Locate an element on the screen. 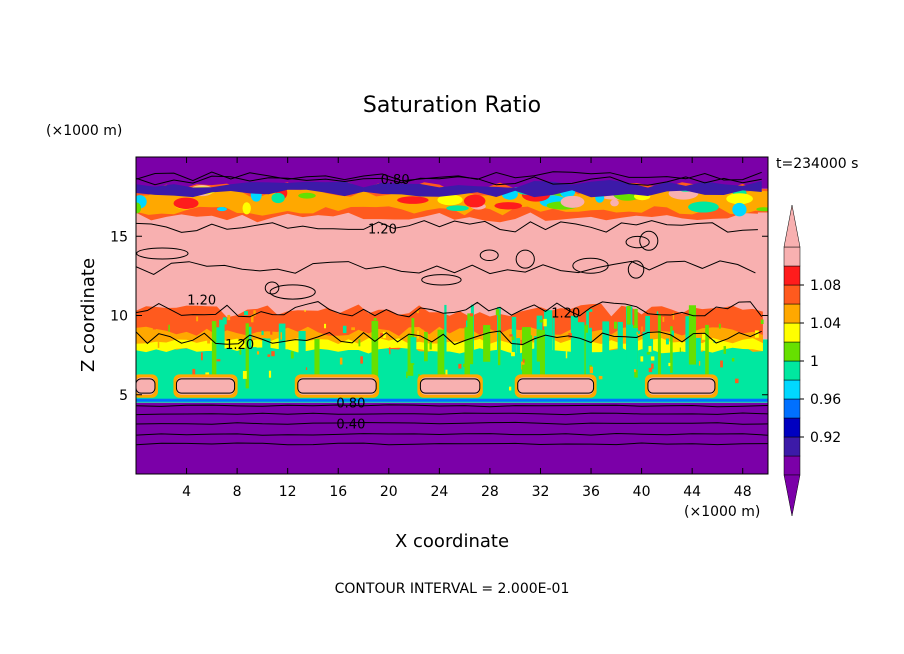 Image resolution: width=904 pixels, height=654 pixels. x-axis-title: X coordinate is located at coordinates (452, 541).